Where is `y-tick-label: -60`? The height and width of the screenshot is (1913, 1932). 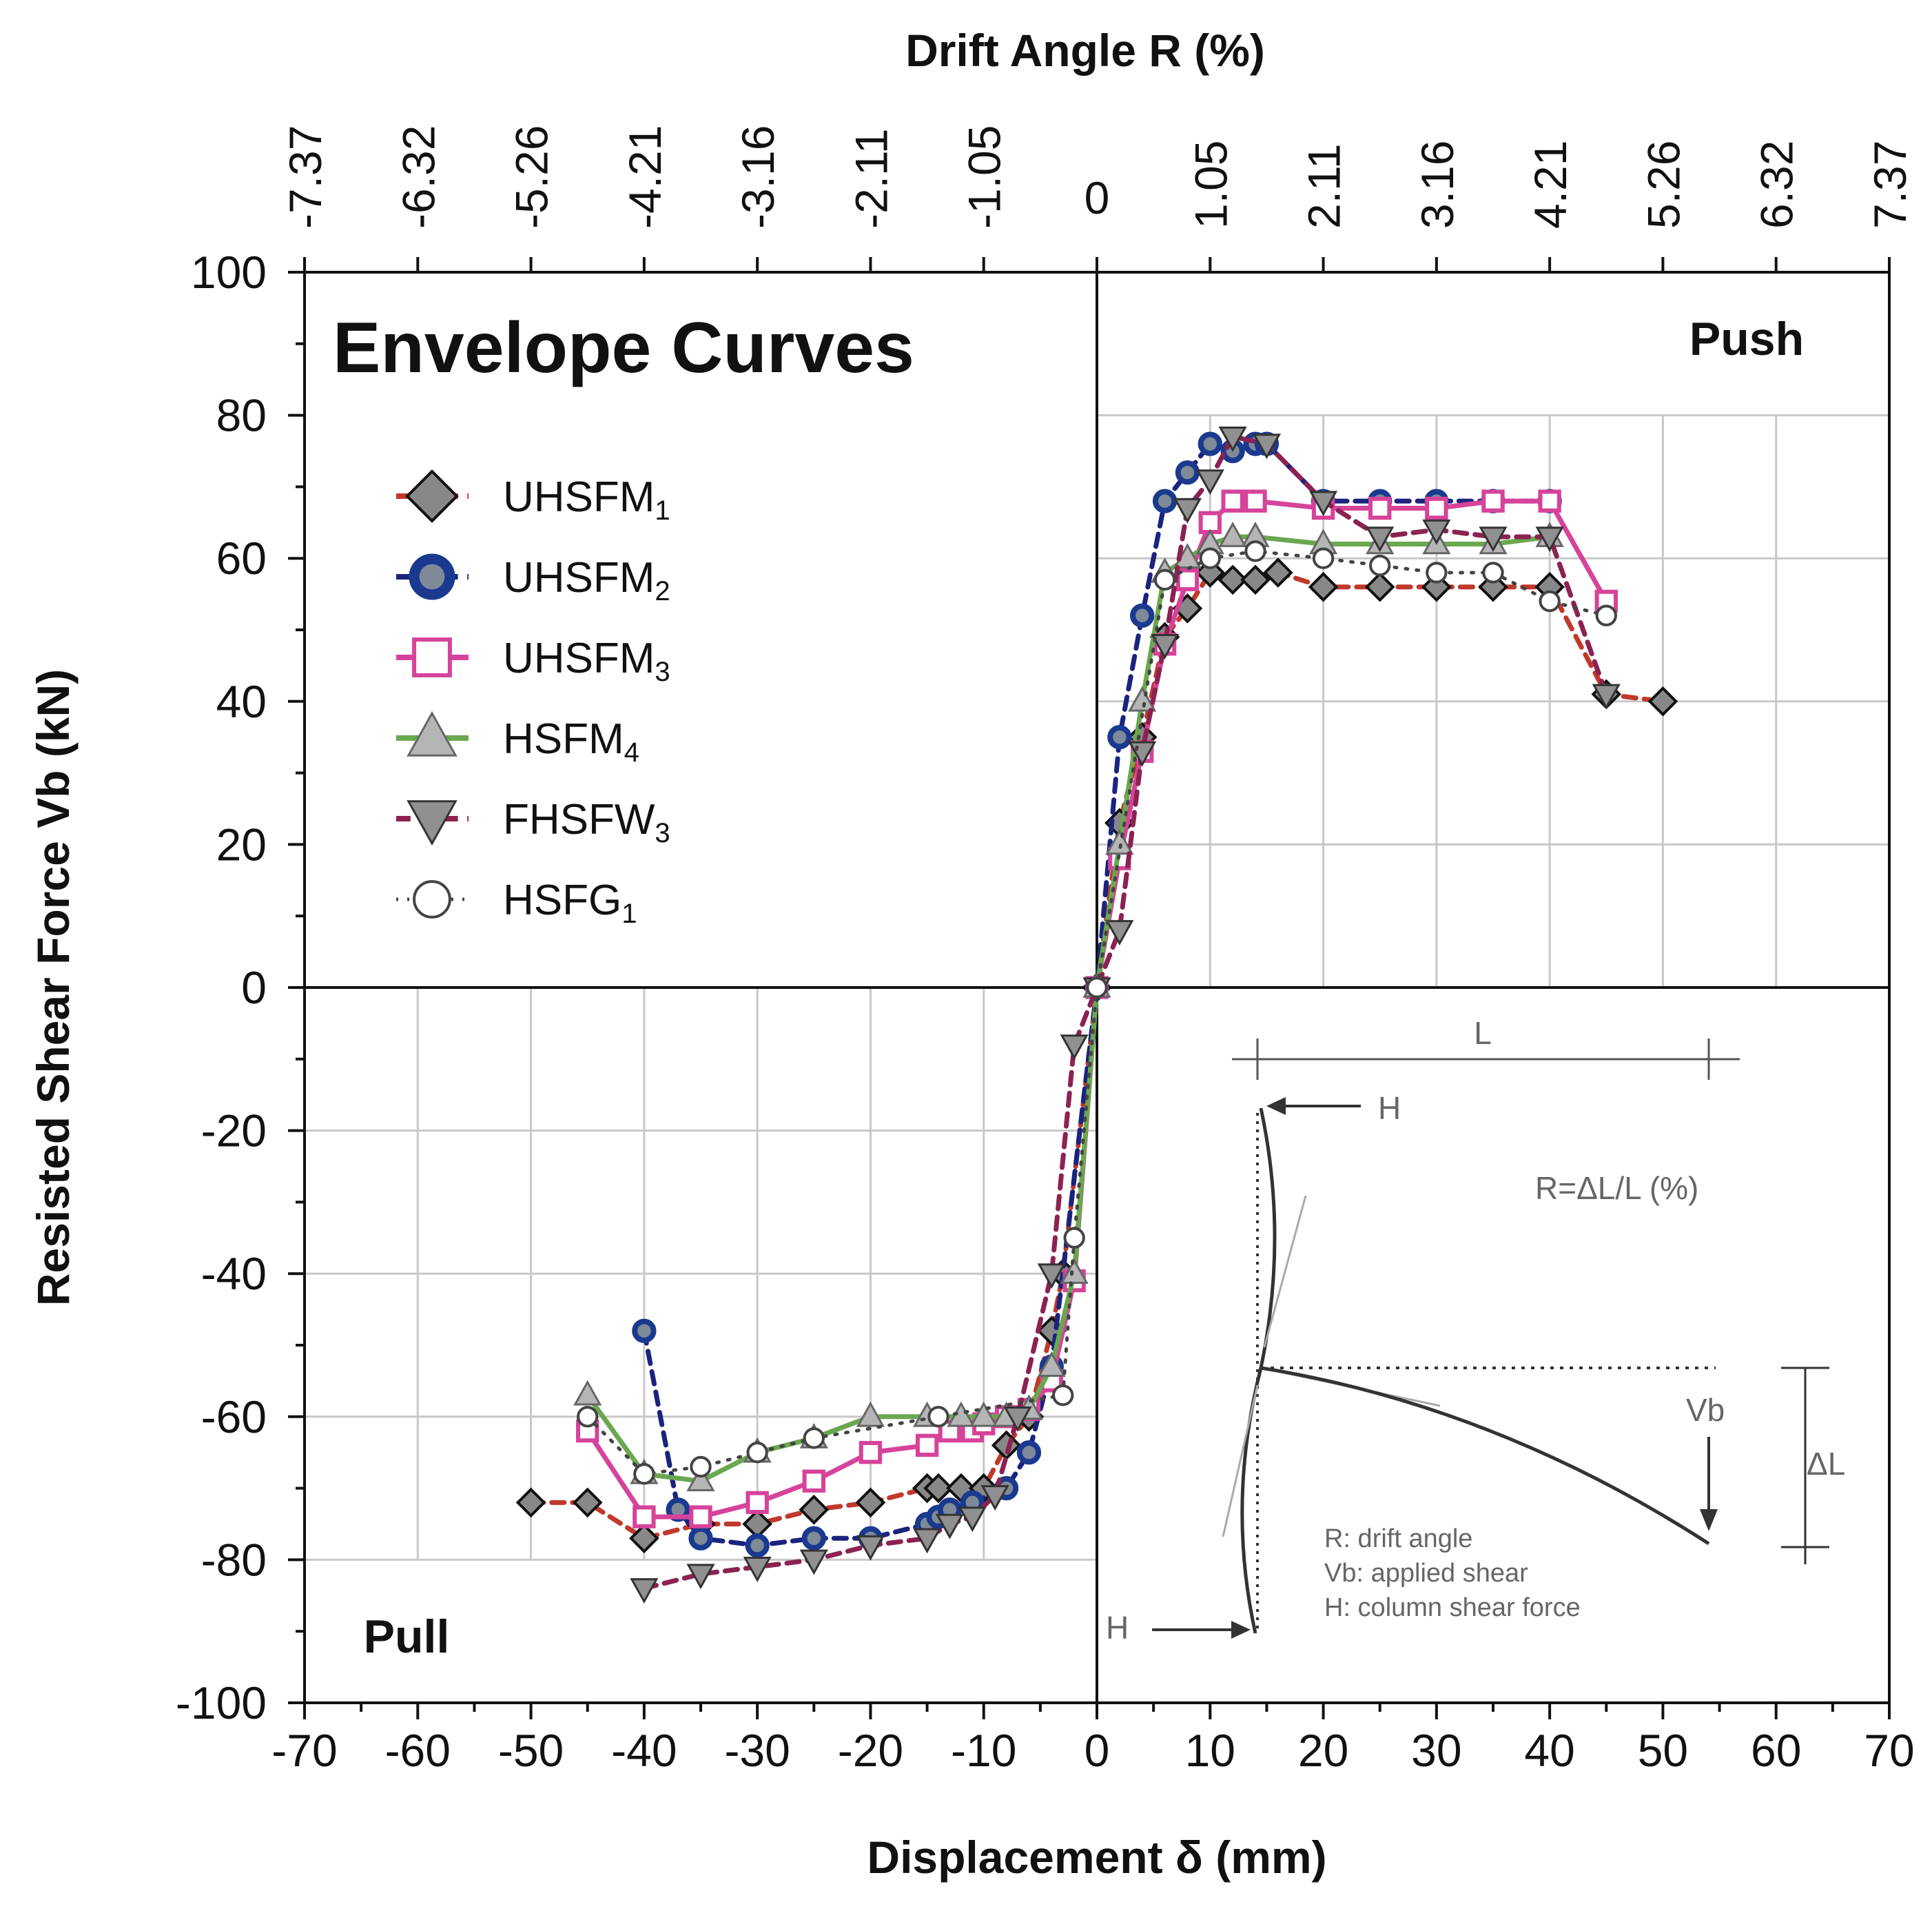
y-tick-label: -60 is located at coordinates (234, 1416).